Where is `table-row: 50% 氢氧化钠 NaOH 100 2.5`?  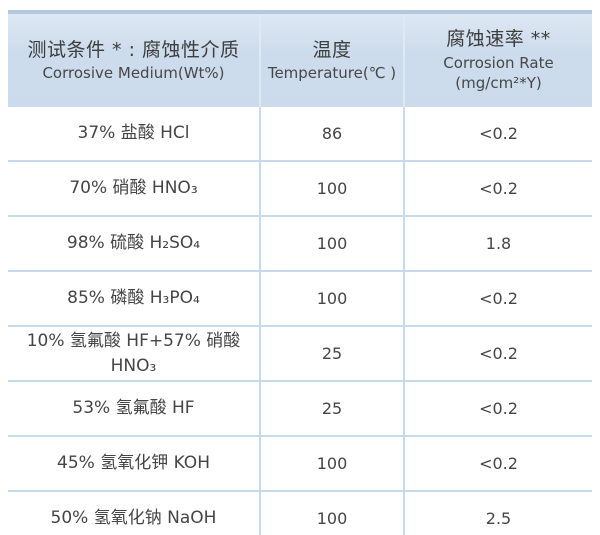
table-row: 50% 氢氧化钠 NaOH 100 2.5 is located at coordinates (300, 512).